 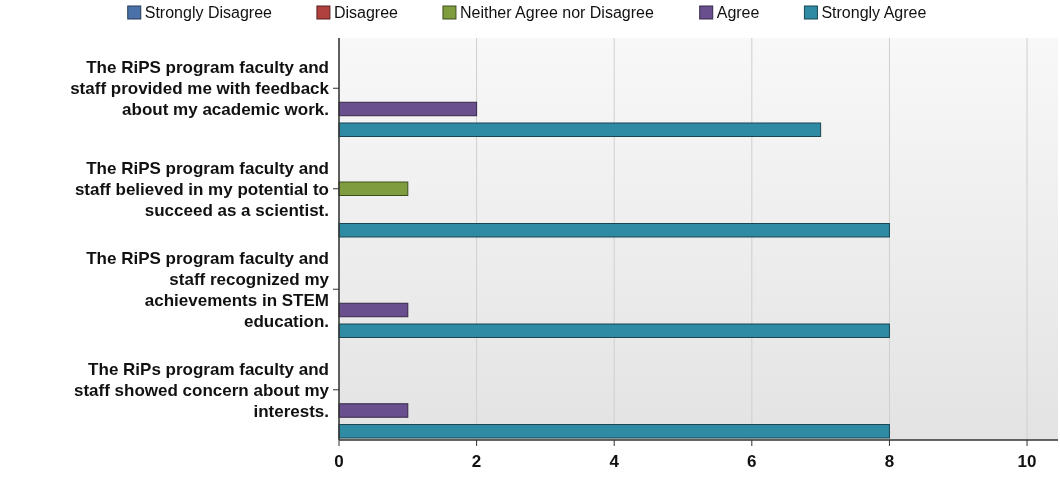 I want to click on legend-label: Strongly Disagree, so click(x=208, y=12).